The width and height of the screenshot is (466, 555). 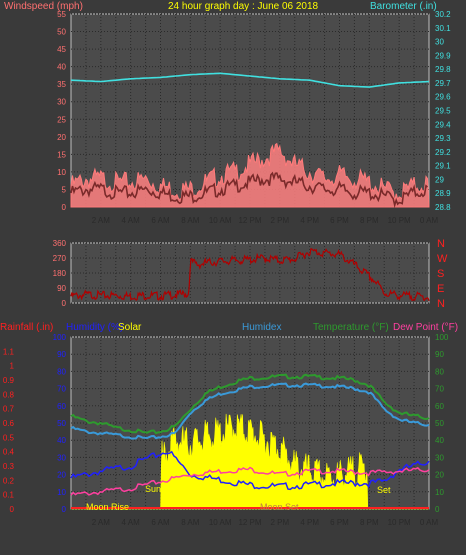 I want to click on humidity-tick-label: 0, so click(x=64, y=509).